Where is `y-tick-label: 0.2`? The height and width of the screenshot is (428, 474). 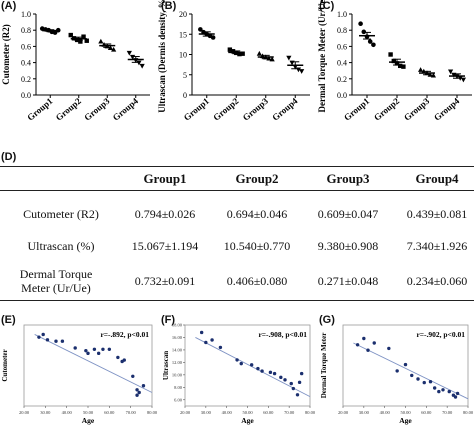 y-tick-label: 0.2 is located at coordinates (26, 79).